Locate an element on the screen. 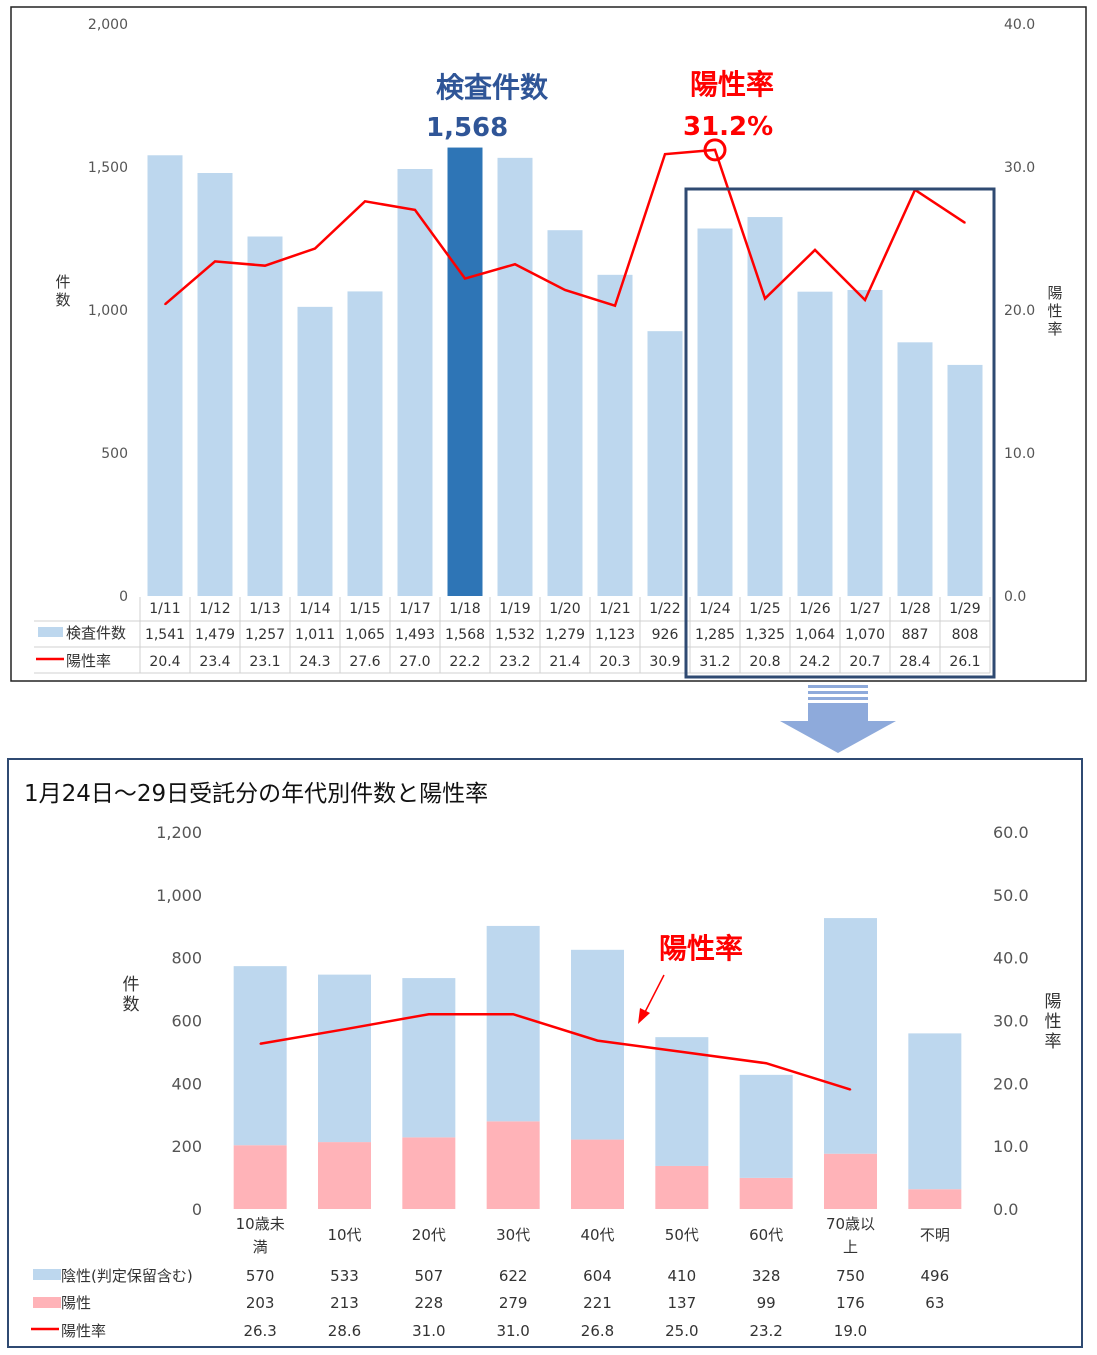 This screenshot has width=1097, height=1355. y2-tick-label: 10.0 is located at coordinates (1019, 454).